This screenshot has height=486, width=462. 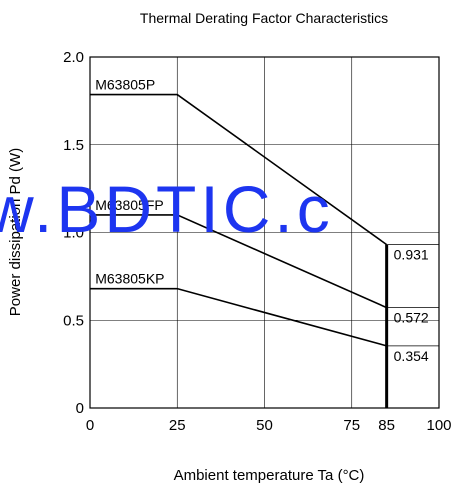 What do you see at coordinates (411, 255) in the screenshot?
I see `end-value-label: 0.931` at bounding box center [411, 255].